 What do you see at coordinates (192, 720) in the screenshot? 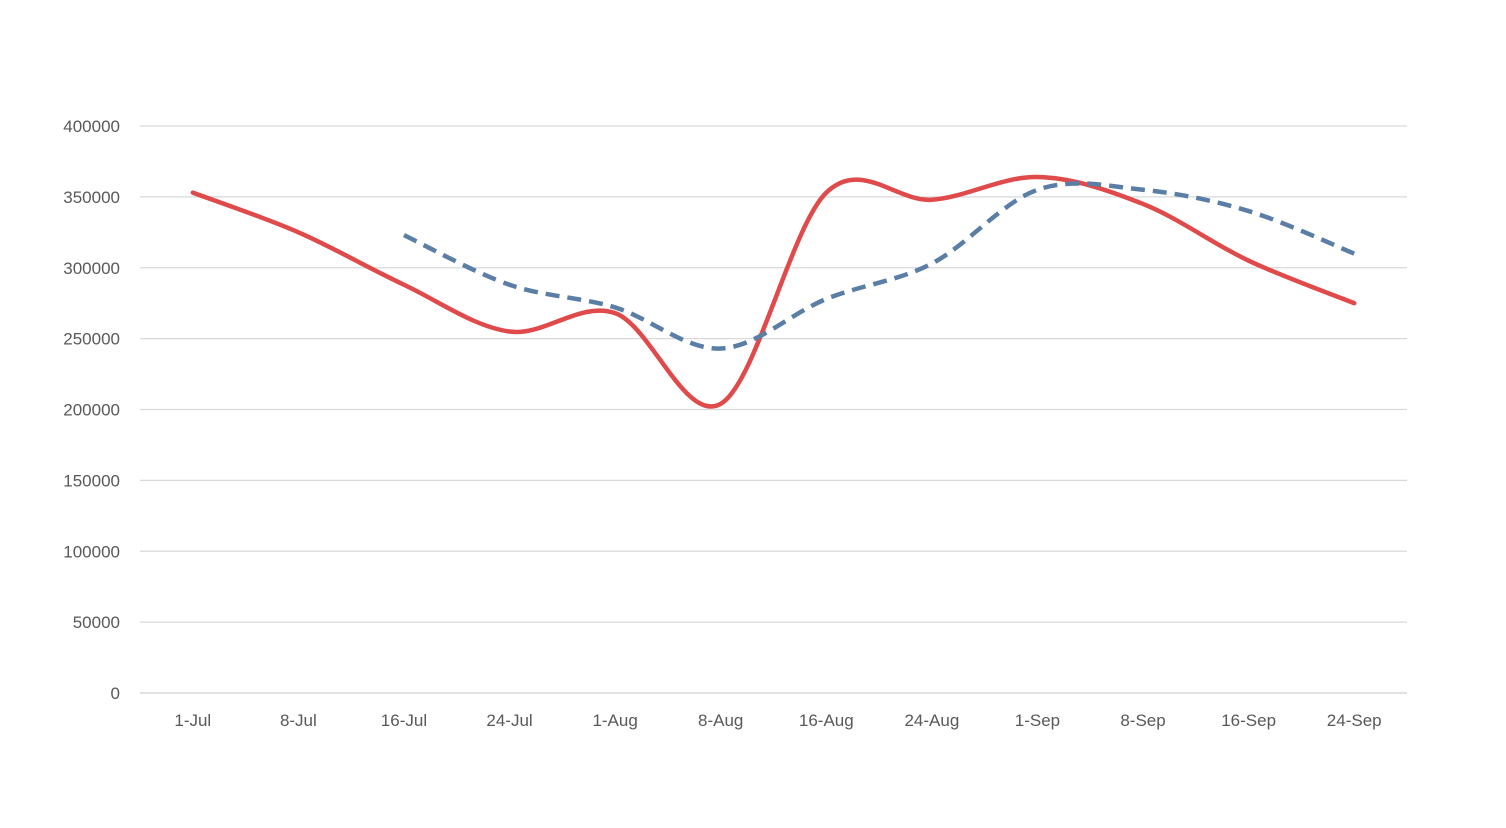
I see `x-tick-label: 1-Jul` at bounding box center [192, 720].